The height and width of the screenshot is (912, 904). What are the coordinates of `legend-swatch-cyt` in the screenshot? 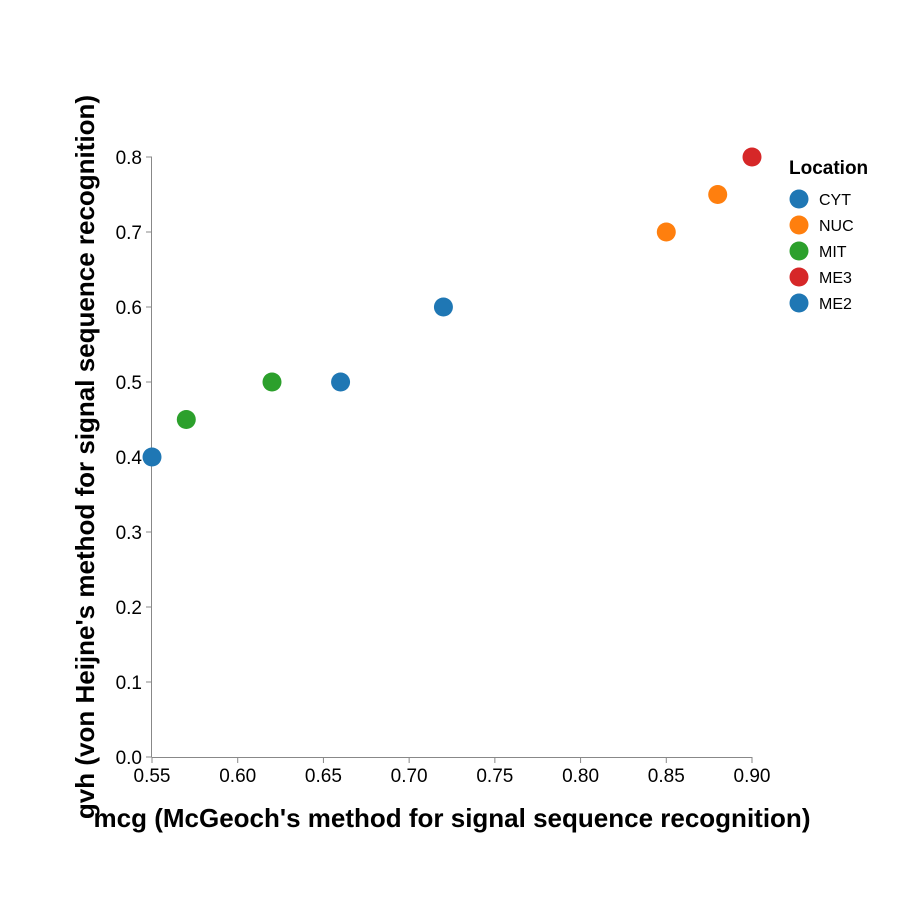 It's located at (799, 199).